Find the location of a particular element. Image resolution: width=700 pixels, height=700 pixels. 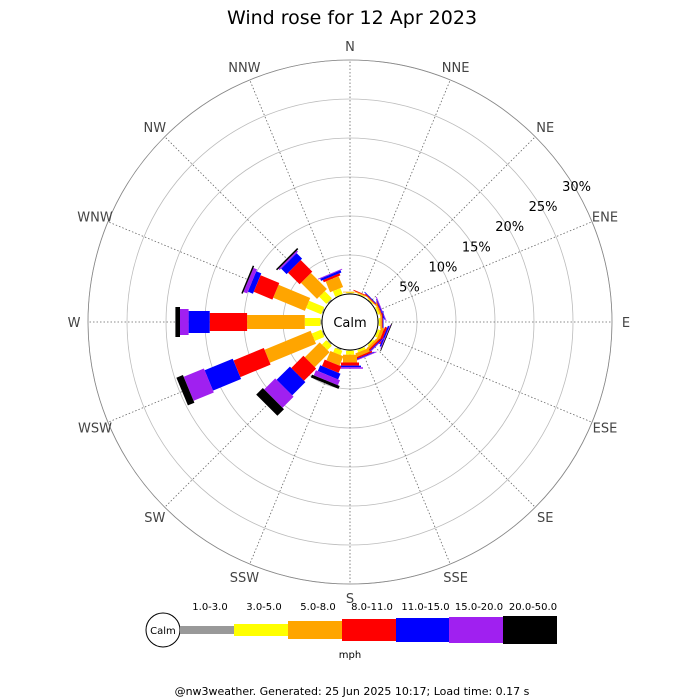

direction-label-sse: SSE is located at coordinates (455, 578).